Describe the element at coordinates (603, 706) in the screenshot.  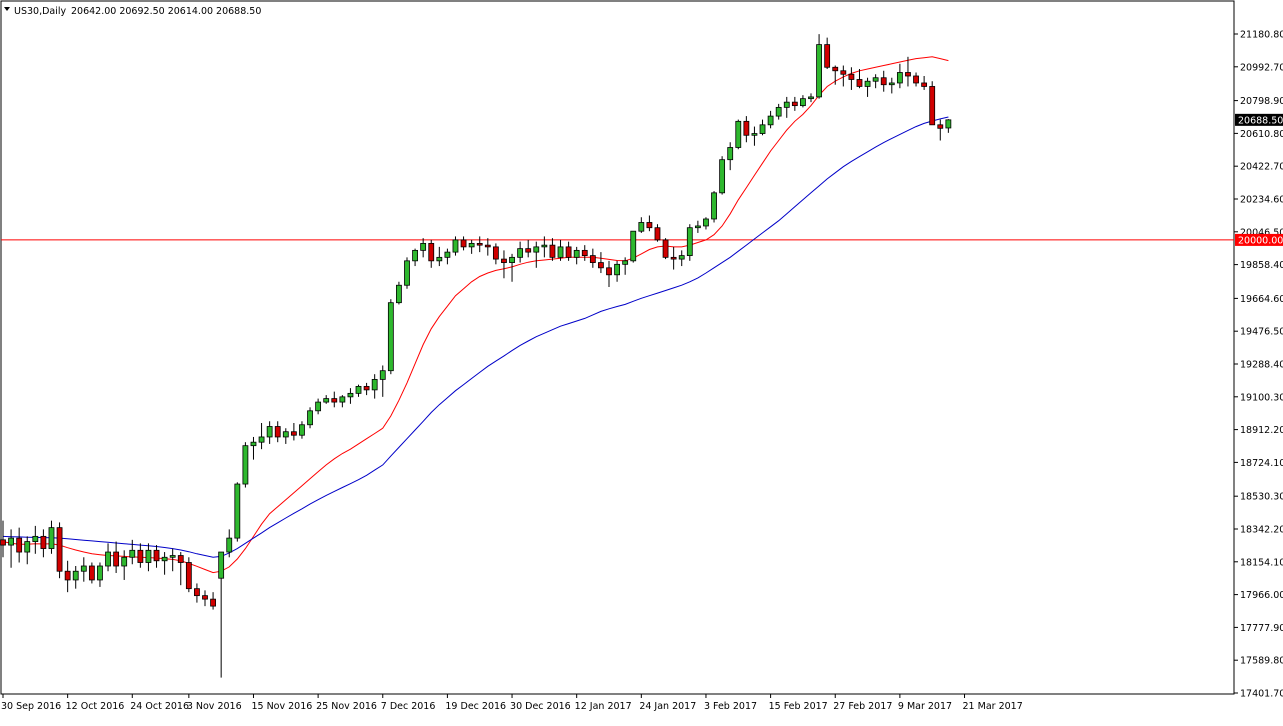
I see `x-axis-tick-label: 12 Jan 2017` at that location.